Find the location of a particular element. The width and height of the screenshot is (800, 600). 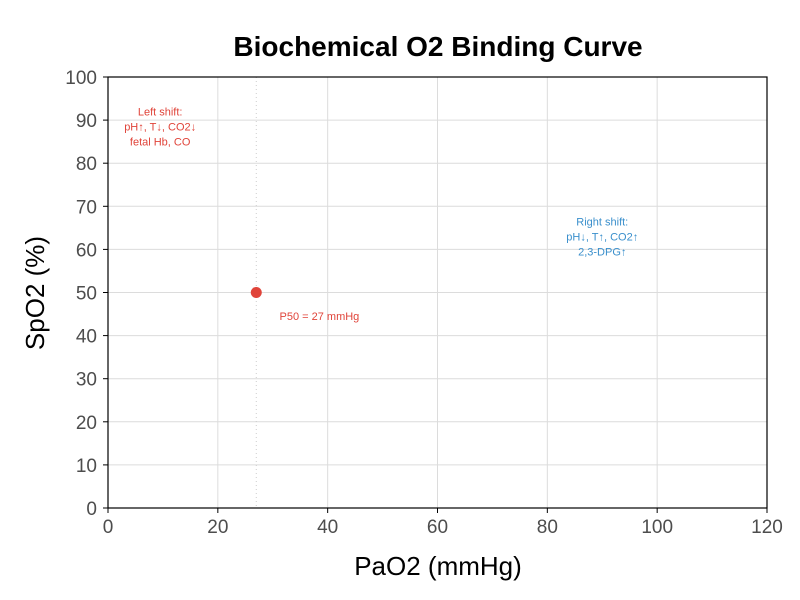

y-tick-label: 40 is located at coordinates (86, 337).